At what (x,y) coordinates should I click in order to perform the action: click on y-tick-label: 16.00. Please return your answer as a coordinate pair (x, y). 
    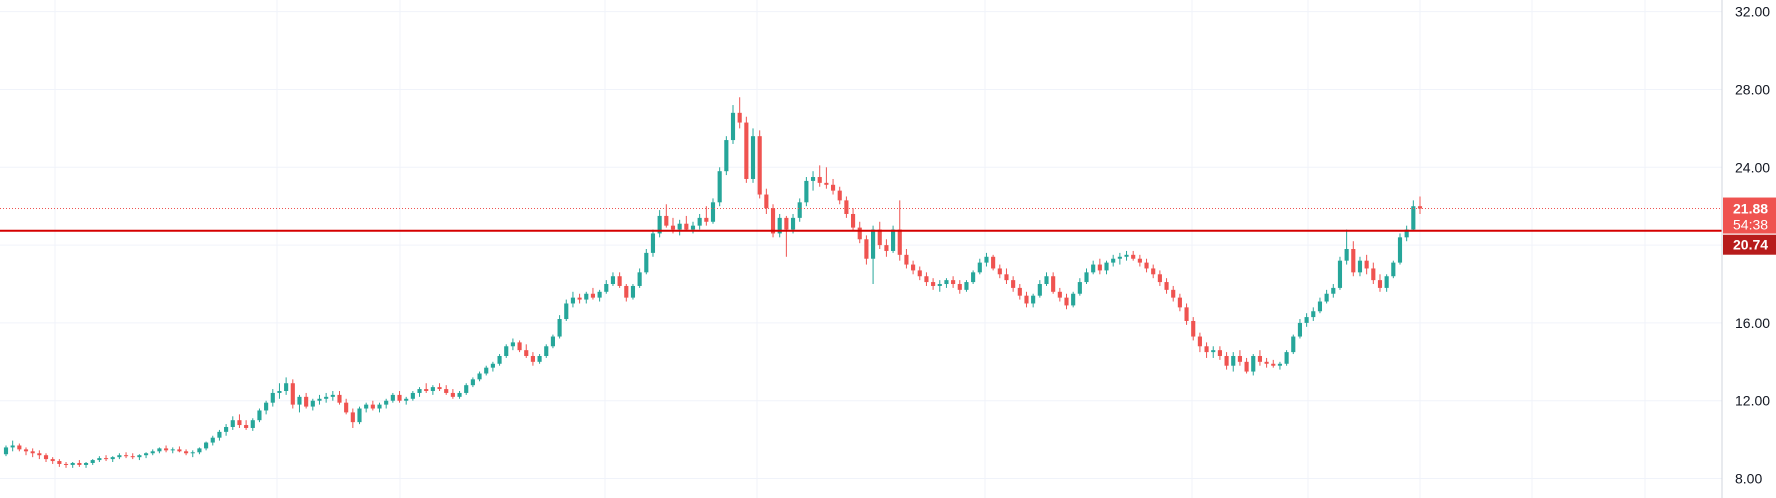
    Looking at the image, I should click on (1752, 323).